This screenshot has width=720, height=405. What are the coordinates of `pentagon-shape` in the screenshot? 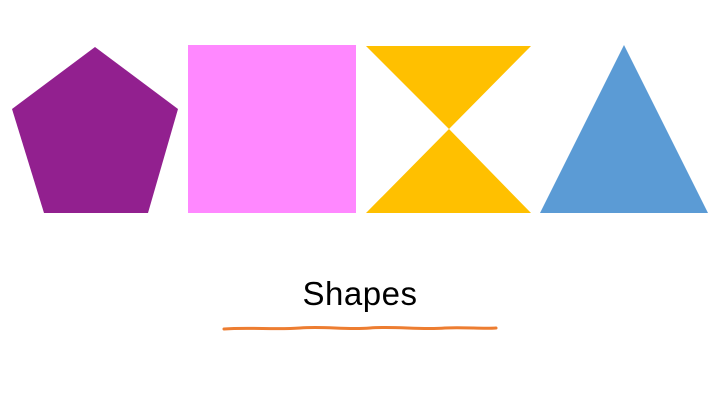 It's located at (95, 130).